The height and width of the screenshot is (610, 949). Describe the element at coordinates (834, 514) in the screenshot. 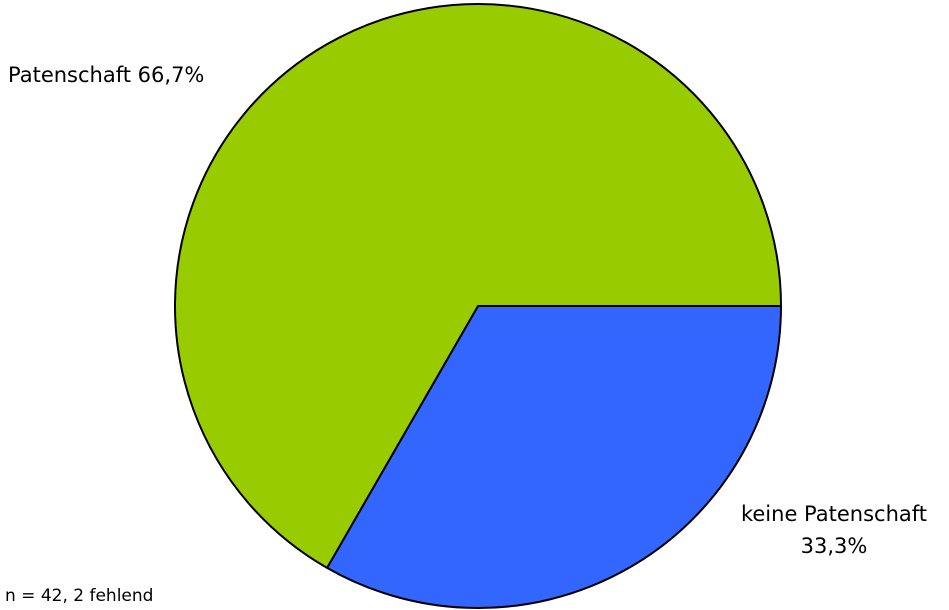

I see `slice-label-keine-patenschaft-name: keine Patenschaft` at that location.